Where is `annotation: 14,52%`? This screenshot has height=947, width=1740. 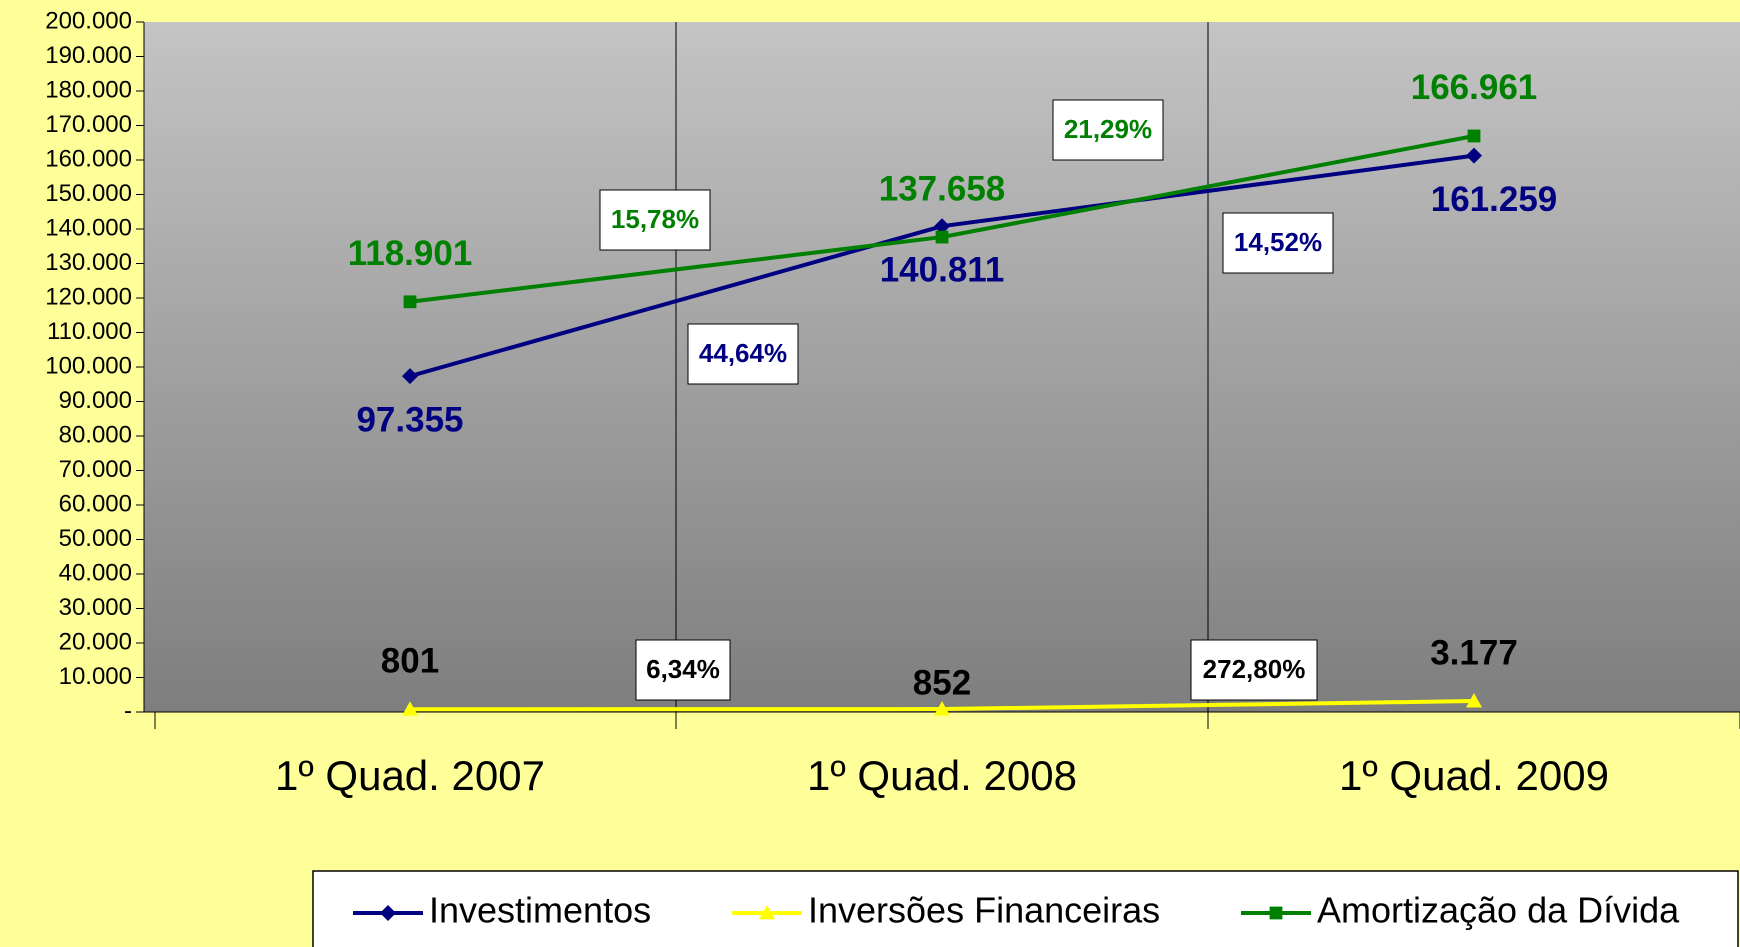
annotation: 14,52% is located at coordinates (1278, 242).